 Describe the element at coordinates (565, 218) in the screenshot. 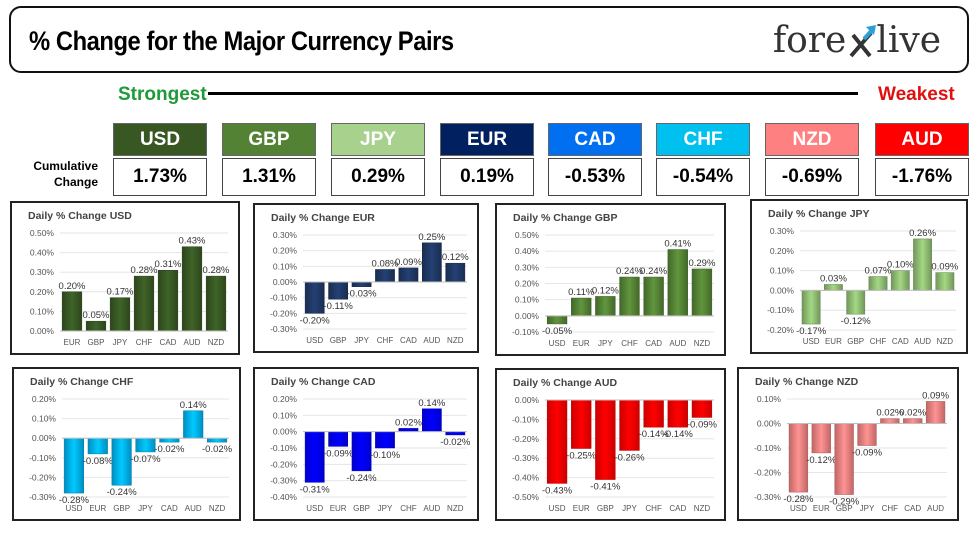

I see `chart-title: Daily % Change GBP` at that location.